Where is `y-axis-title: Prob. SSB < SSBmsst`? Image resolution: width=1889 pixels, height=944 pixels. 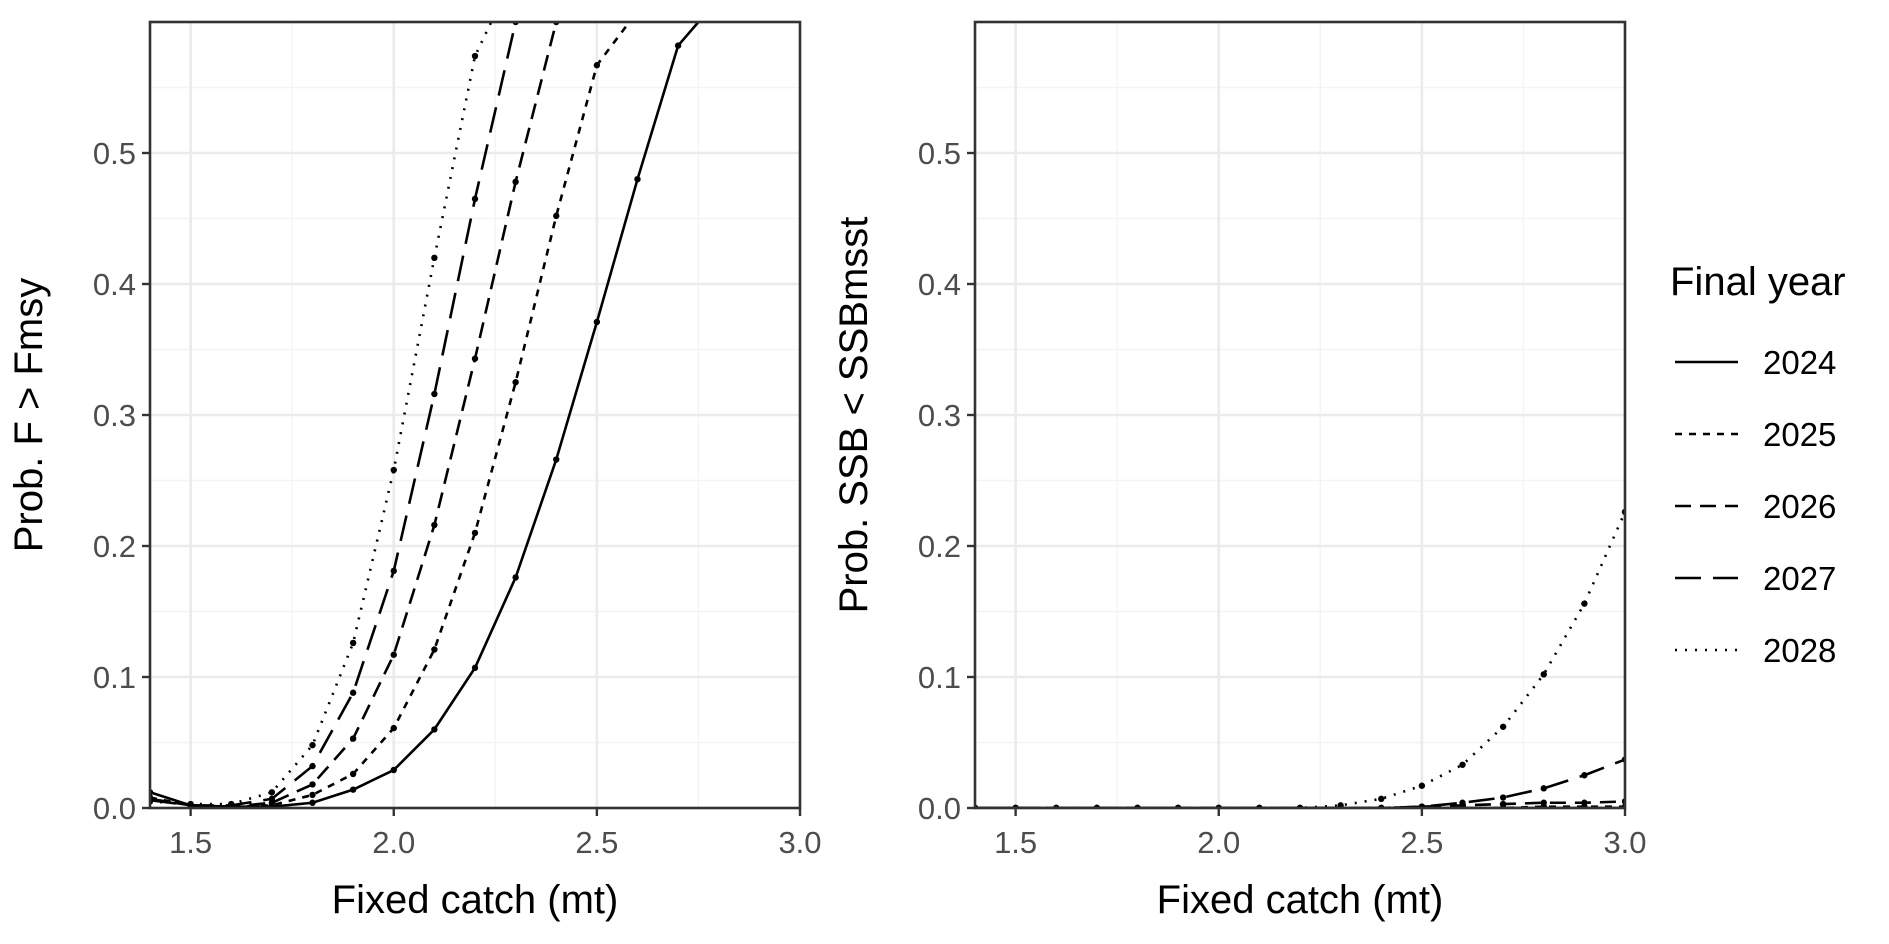
y-axis-title: Prob. SSB < SSBmsst is located at coordinates (854, 415).